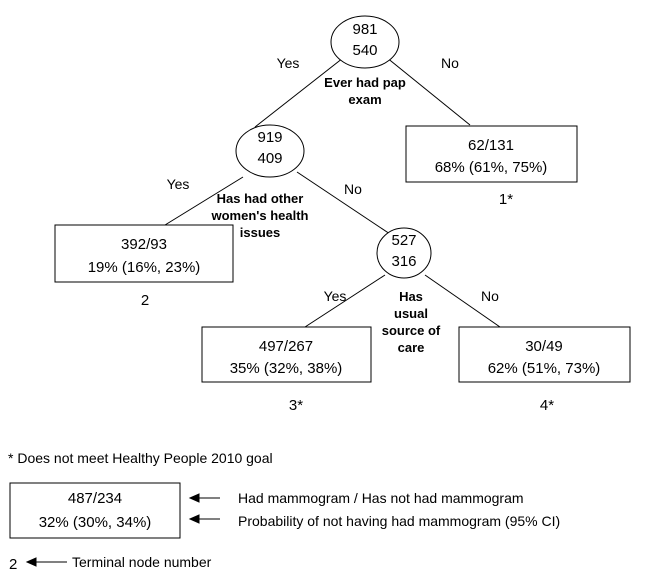  Describe the element at coordinates (144, 267) in the screenshot. I see `terminal-prob-2: 19% (16%, 23%)` at that location.